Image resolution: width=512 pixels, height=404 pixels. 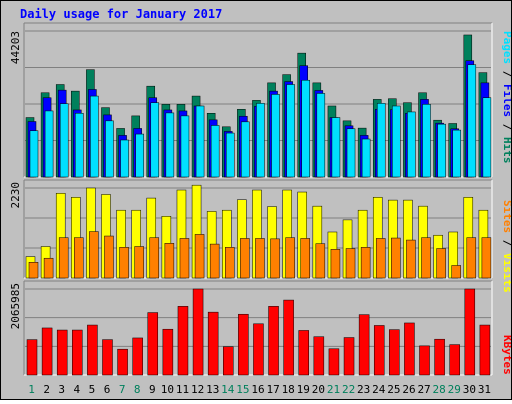 I want to click on day-label: 10, so click(x=167, y=389).